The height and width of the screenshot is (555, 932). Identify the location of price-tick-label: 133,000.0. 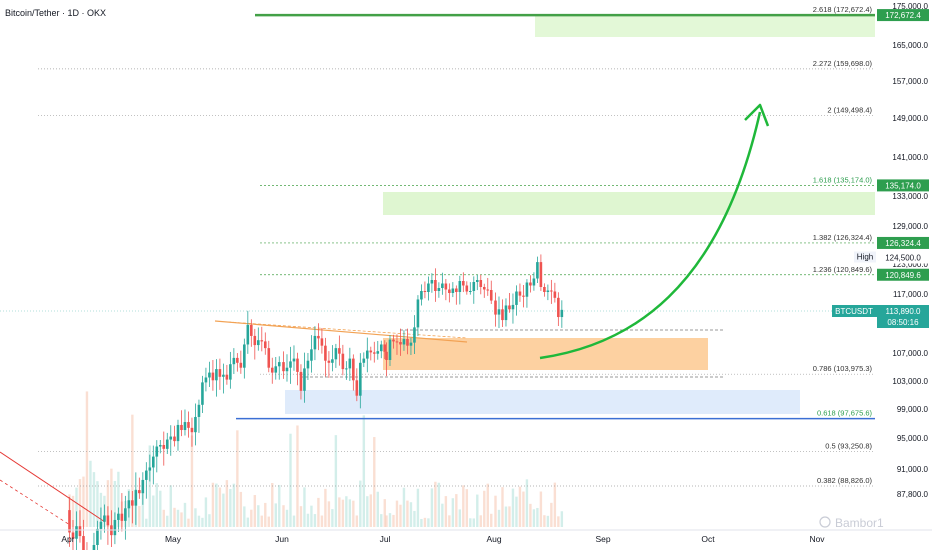
(910, 196).